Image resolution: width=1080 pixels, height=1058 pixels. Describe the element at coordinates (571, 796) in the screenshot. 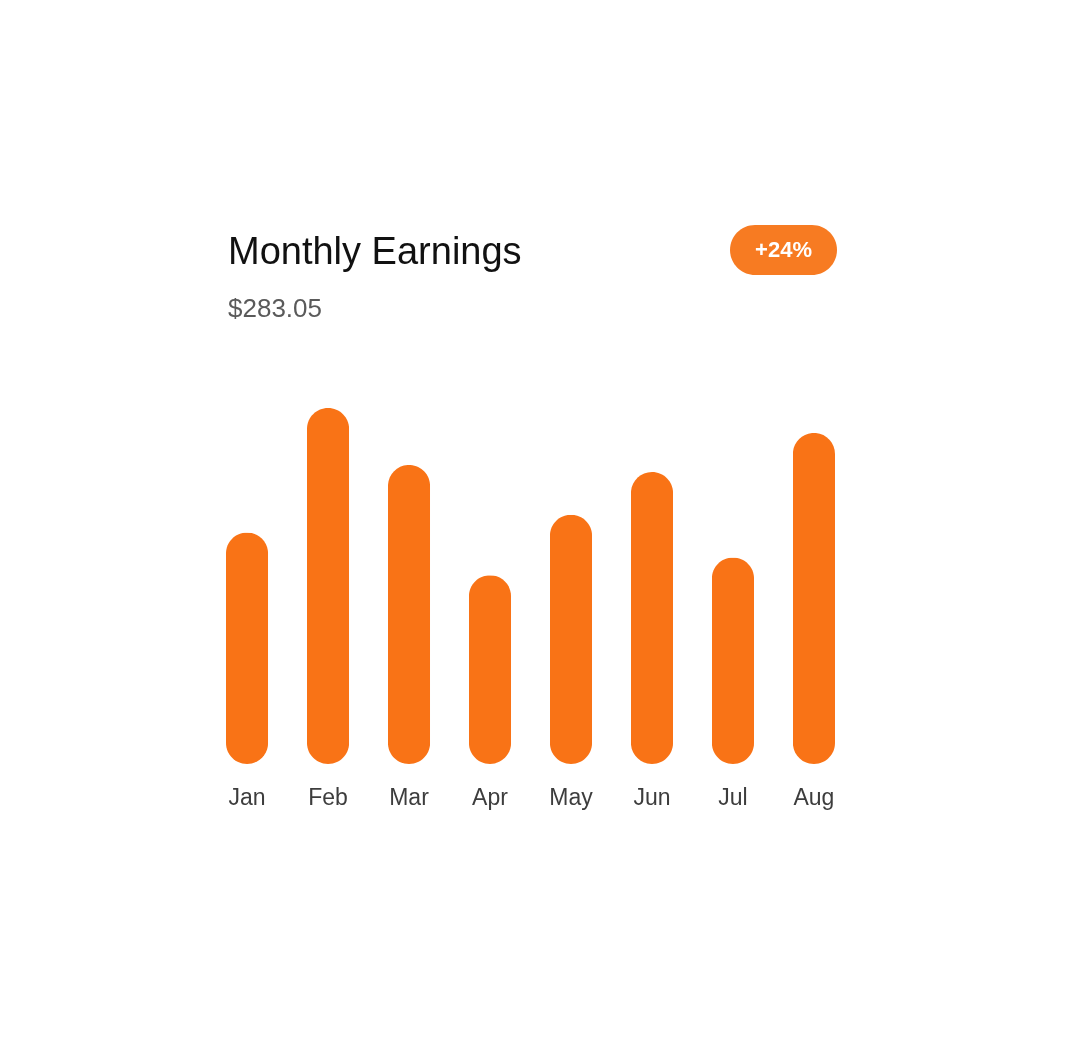

I see `x-tick-label: May` at that location.